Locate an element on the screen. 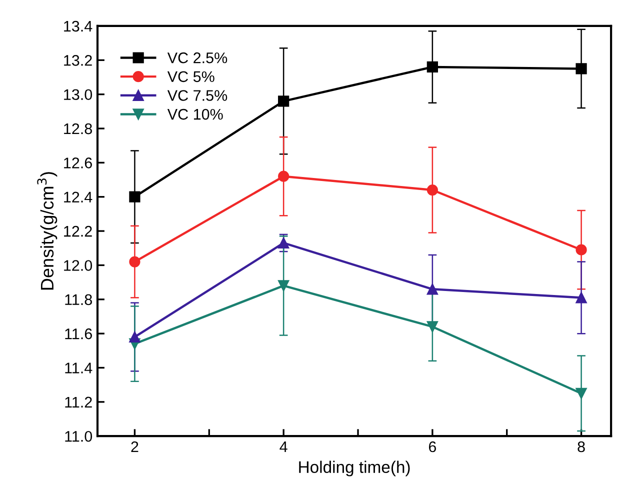 This screenshot has height=490, width=621. y-tick-label: 11.4 is located at coordinates (78, 368).